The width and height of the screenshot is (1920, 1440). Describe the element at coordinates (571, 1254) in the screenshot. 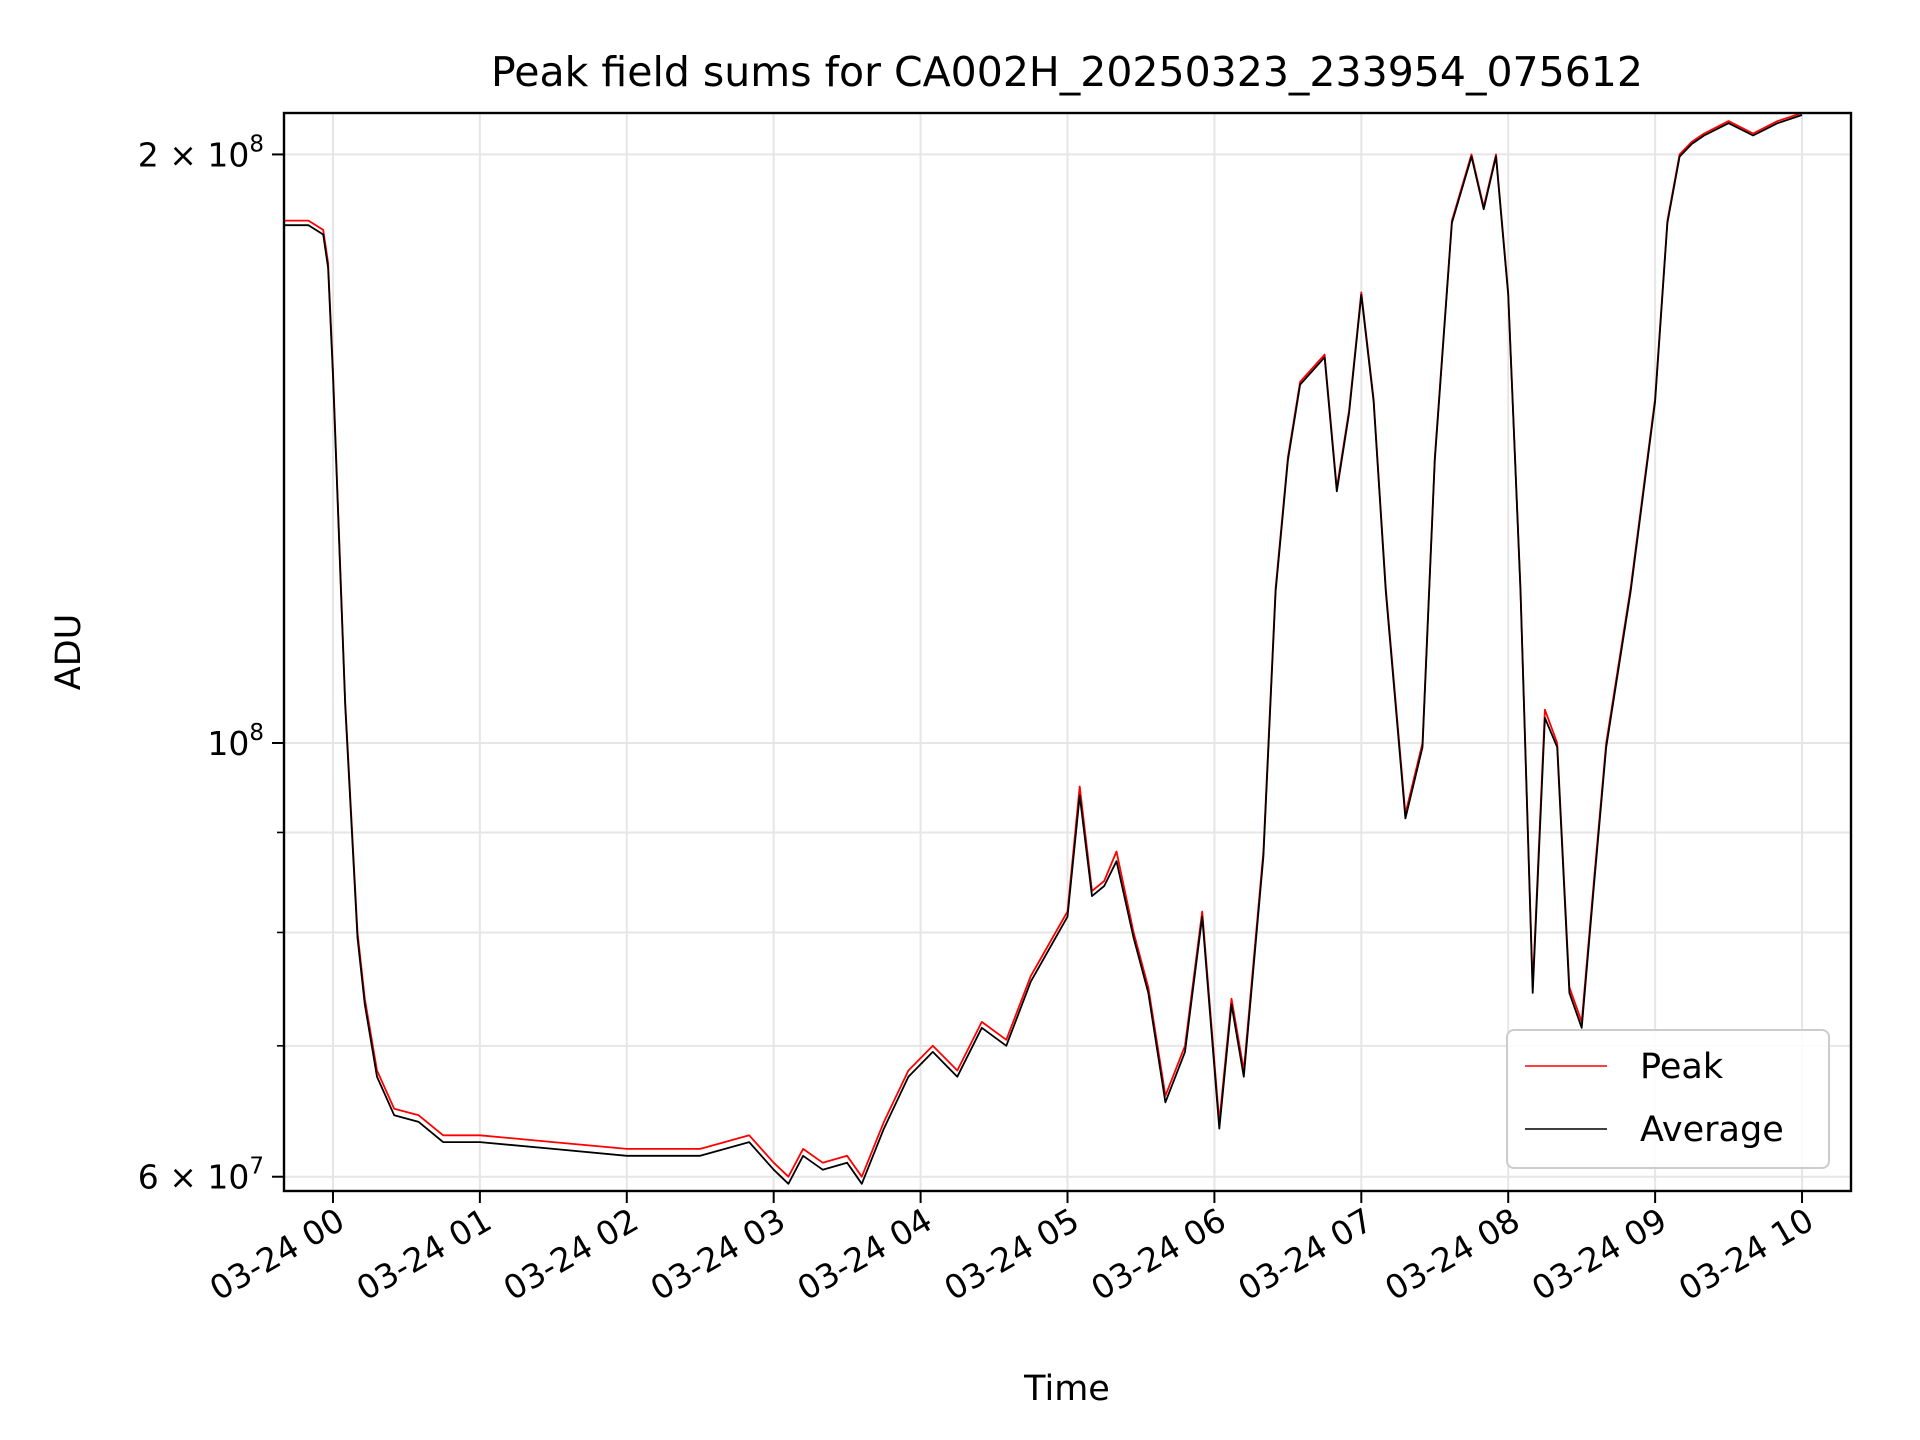

I see `x-tick-label: 03-24 02` at that location.